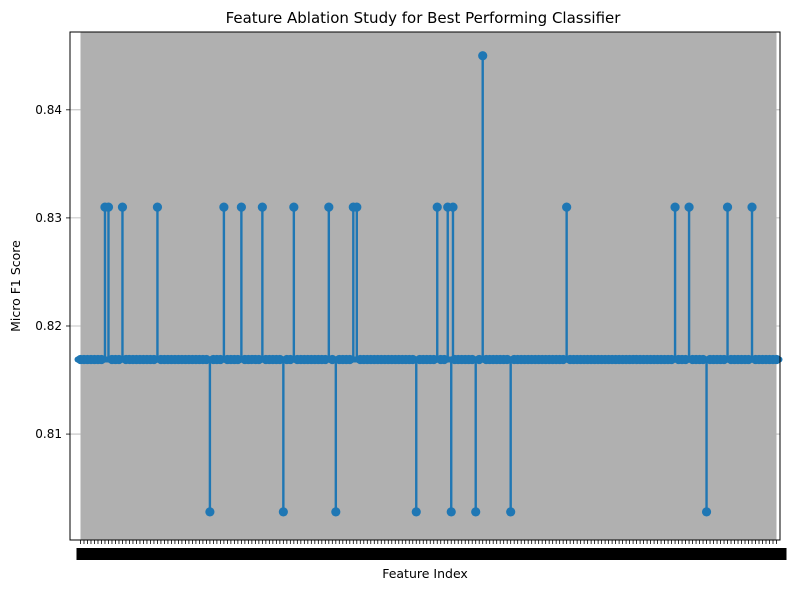  Describe the element at coordinates (48, 110) in the screenshot. I see `y-tick-label: 0.84` at that location.